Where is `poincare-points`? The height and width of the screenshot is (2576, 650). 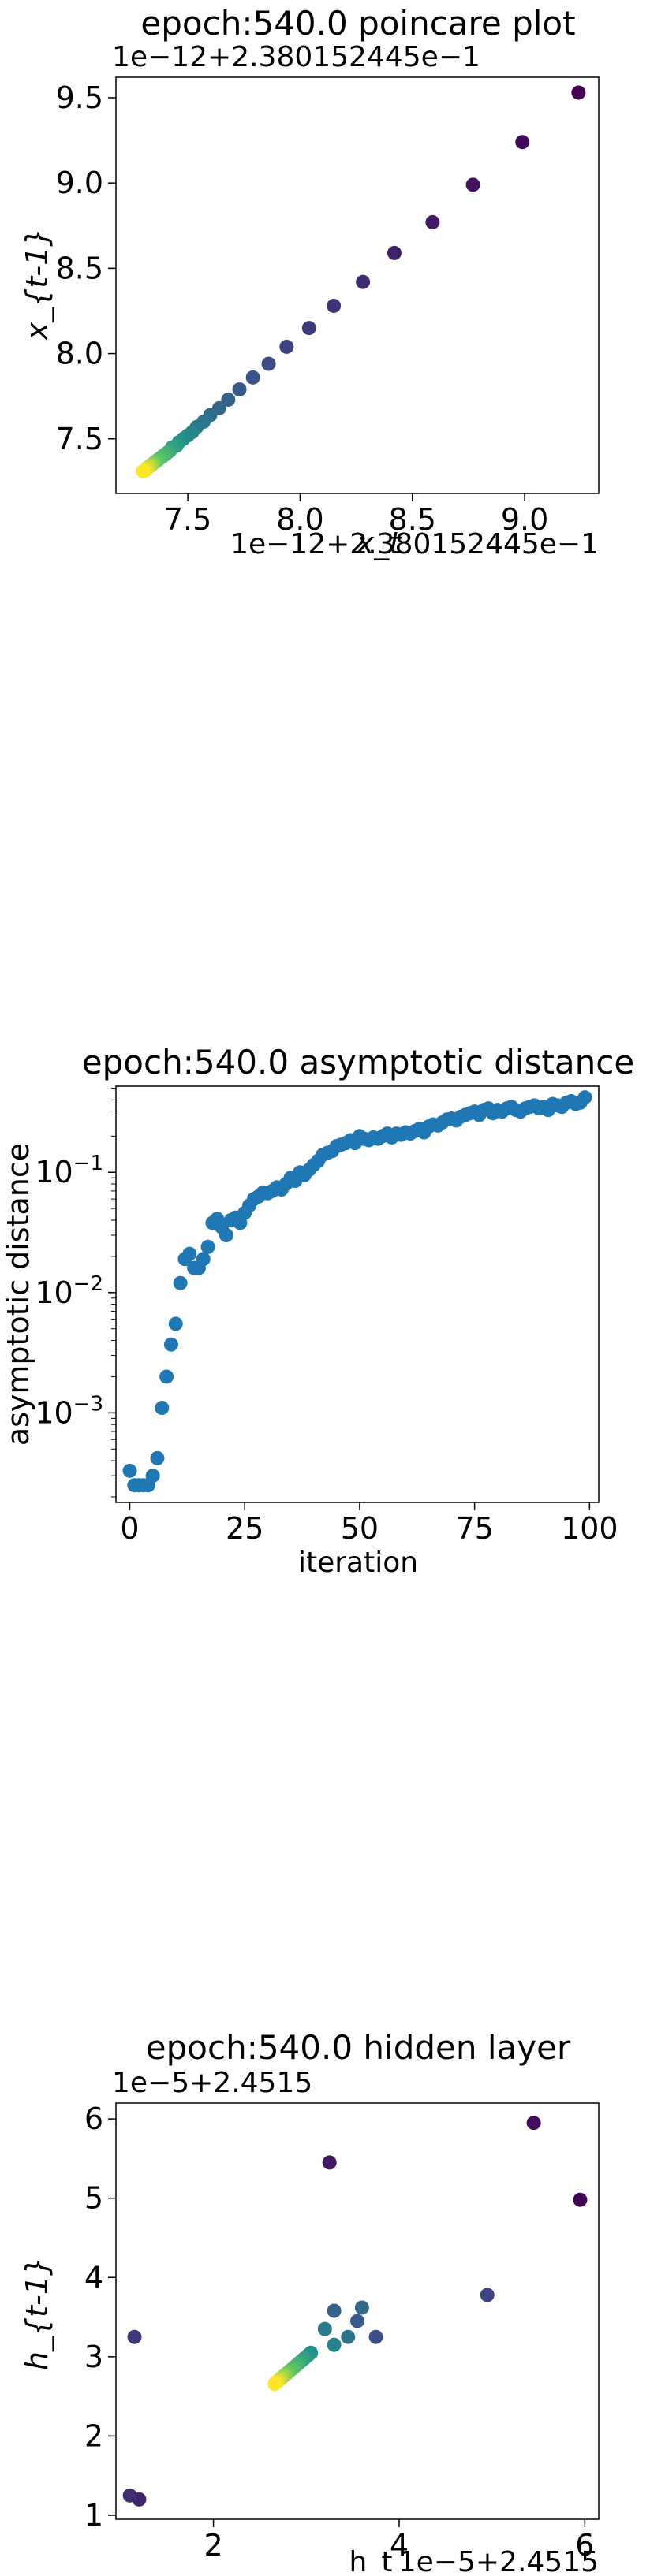 poincare-points is located at coordinates (361, 281).